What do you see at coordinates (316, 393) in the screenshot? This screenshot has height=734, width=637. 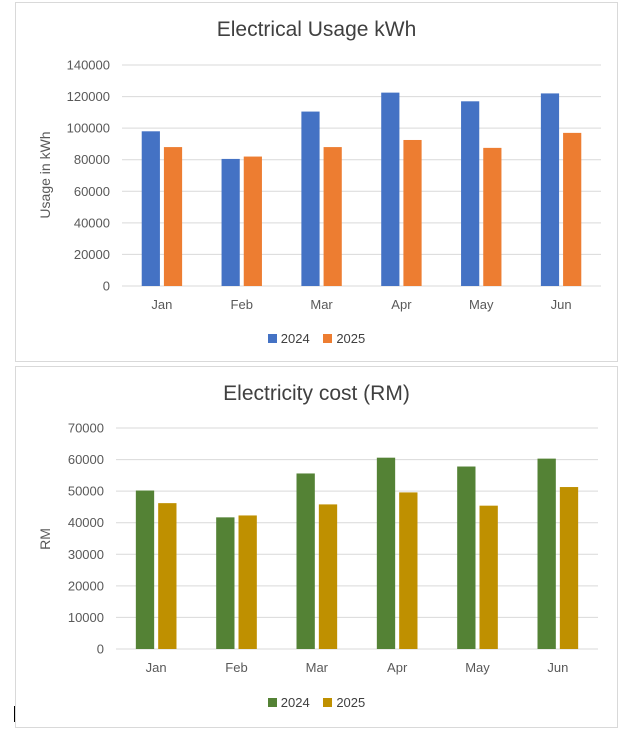 I see `chart-title: Electricity cost (RM)` at bounding box center [316, 393].